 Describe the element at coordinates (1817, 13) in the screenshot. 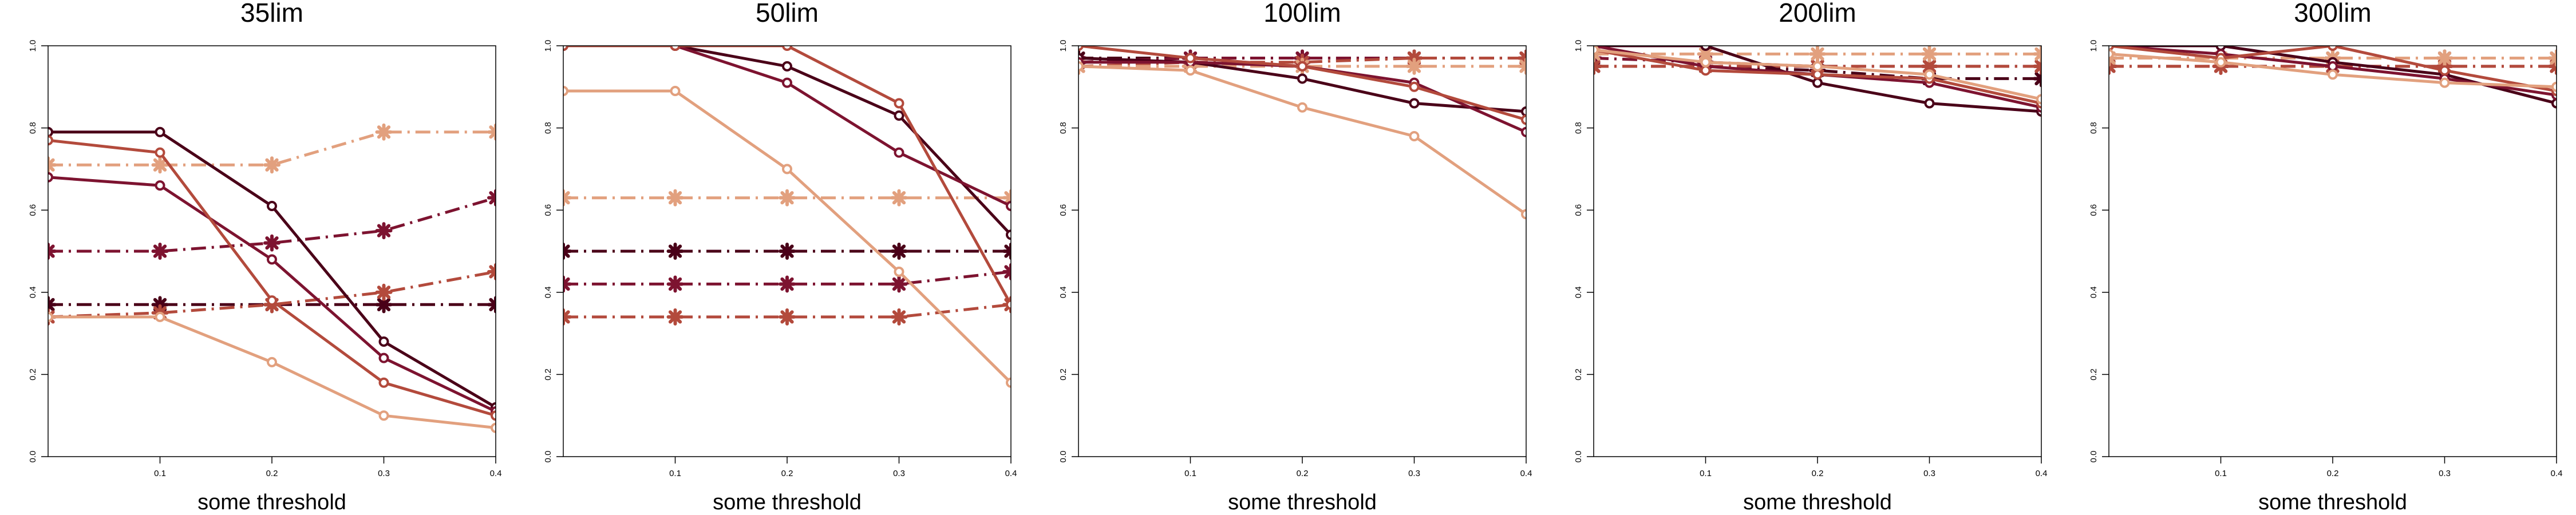

I see `chart-title: 200lim` at that location.